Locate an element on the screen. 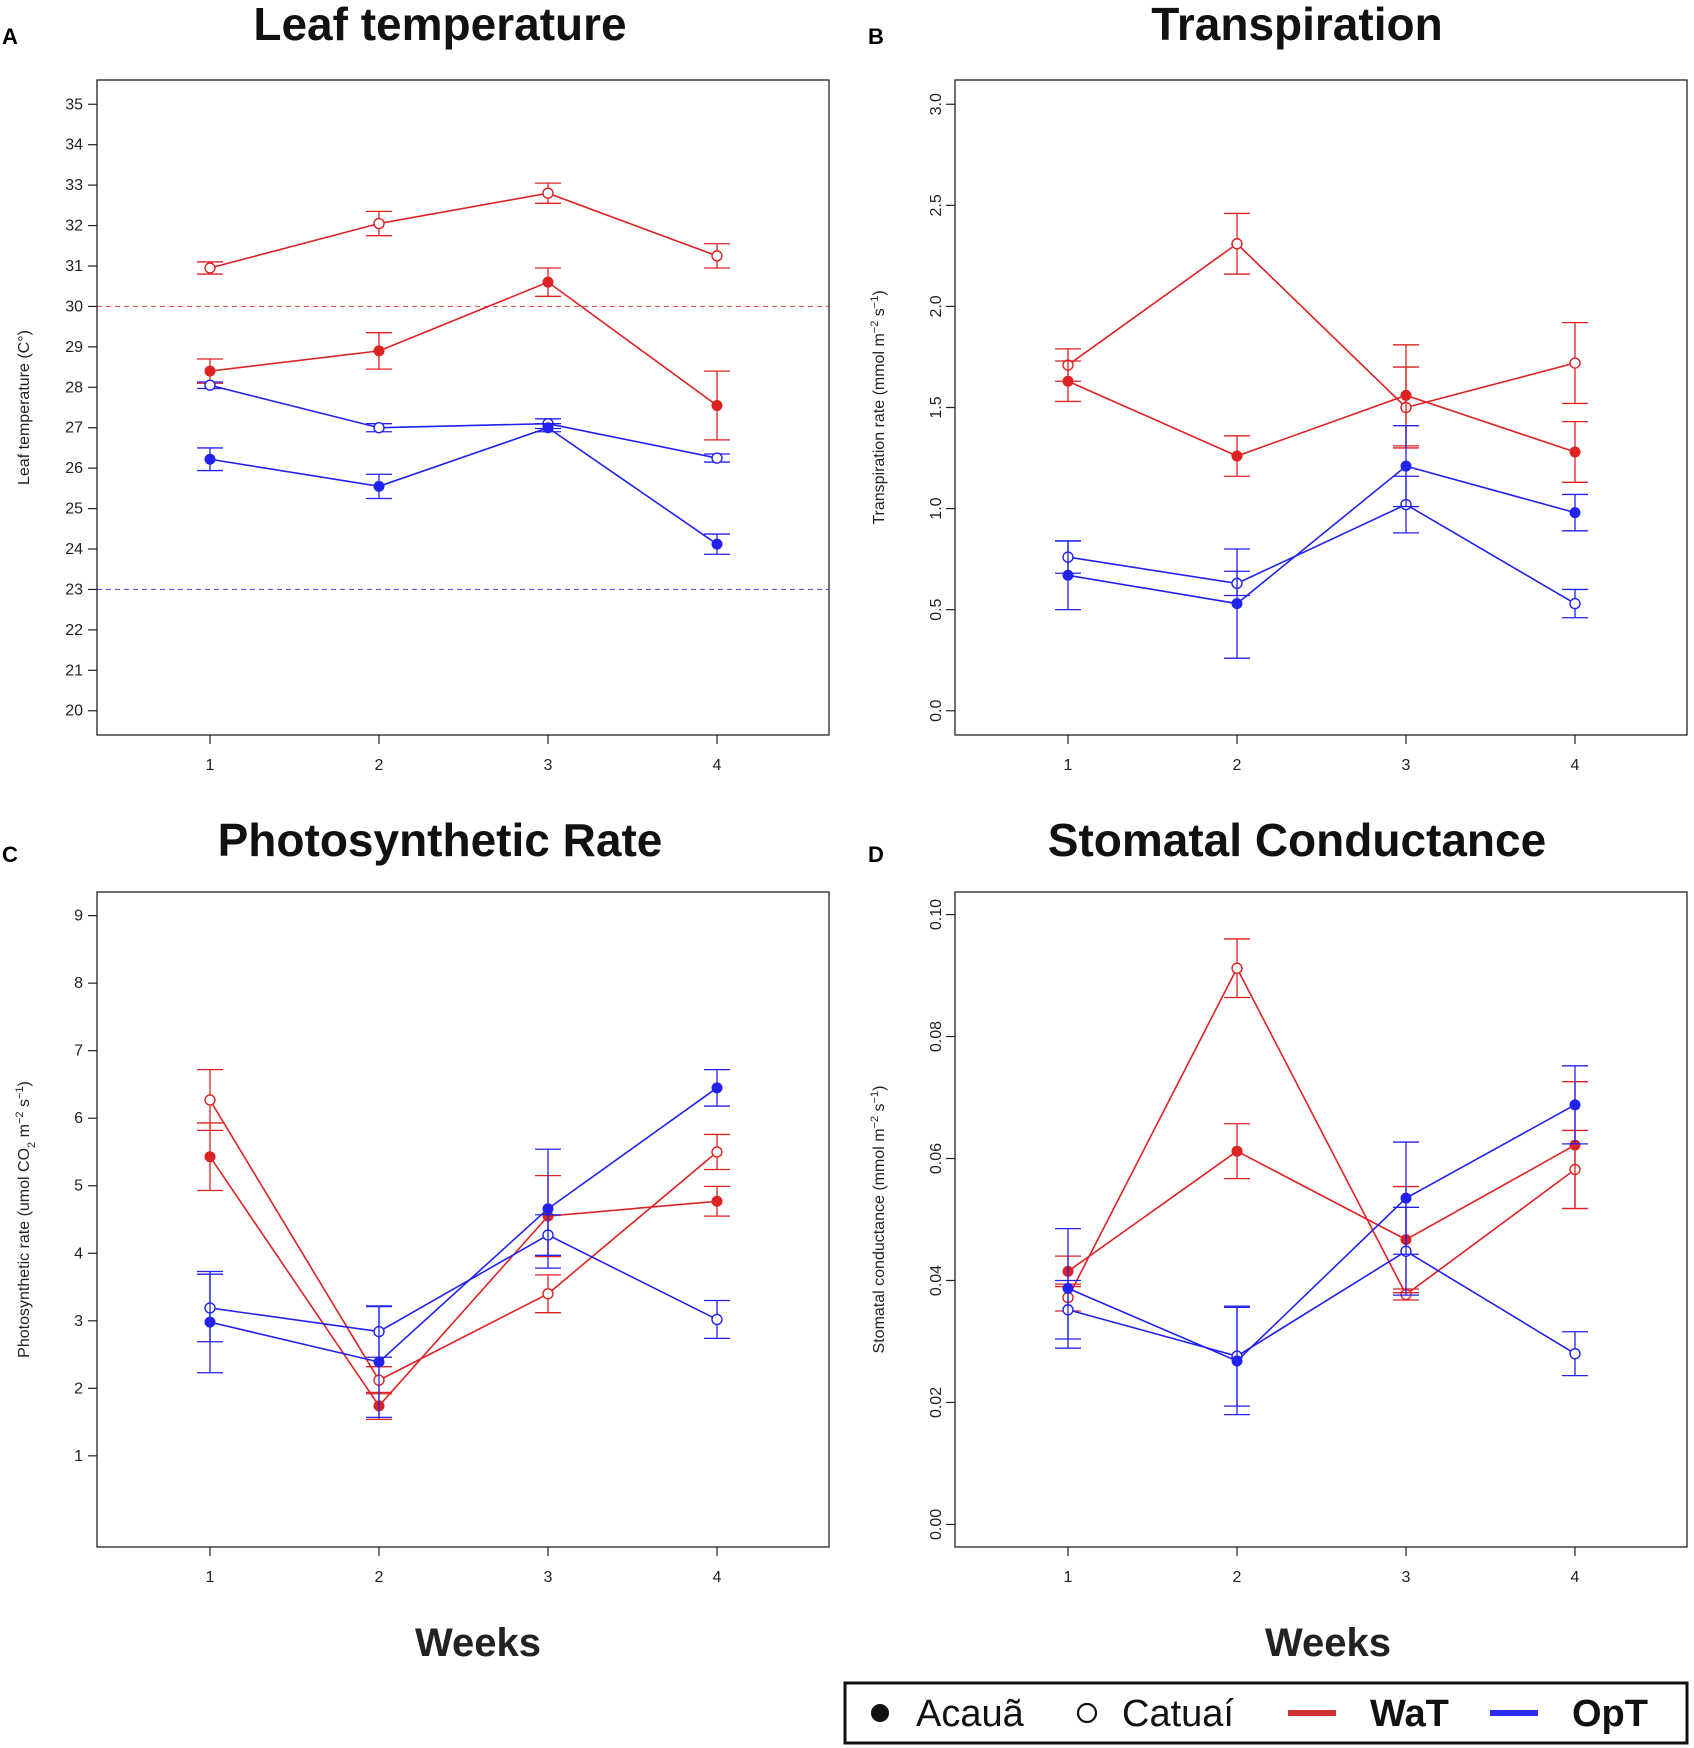 The height and width of the screenshot is (1748, 1694). y-tick-label: 0.02 is located at coordinates (936, 1402).